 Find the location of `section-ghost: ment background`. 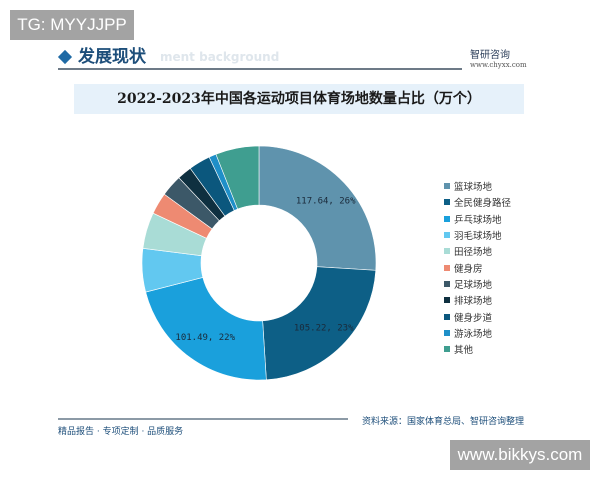

section-ghost: ment background is located at coordinates (220, 57).